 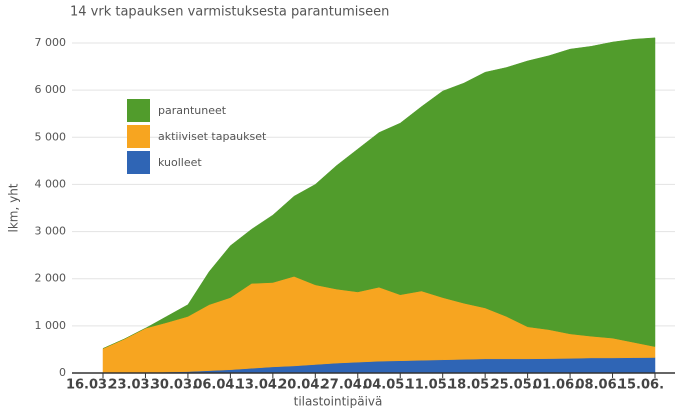 What do you see at coordinates (51, 278) in the screenshot?
I see `y-tick-label: 2 000` at bounding box center [51, 278].